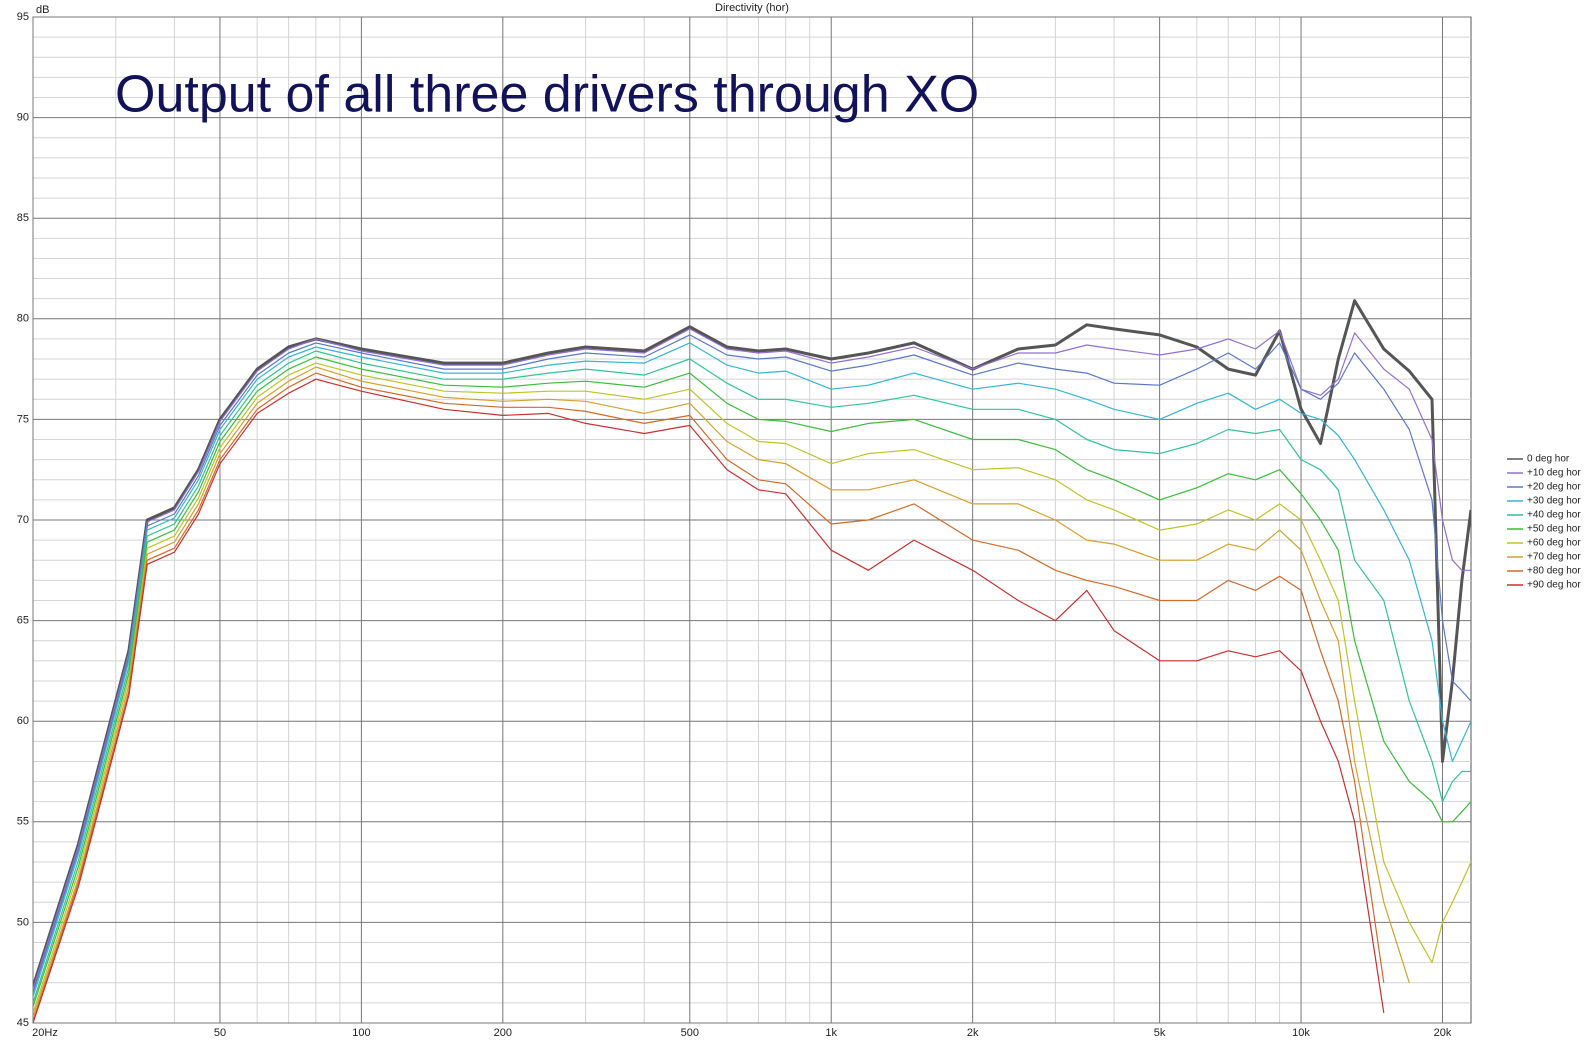 The height and width of the screenshot is (1040, 1592). What do you see at coordinates (690, 1033) in the screenshot?
I see `x-tick-label: 500` at bounding box center [690, 1033].